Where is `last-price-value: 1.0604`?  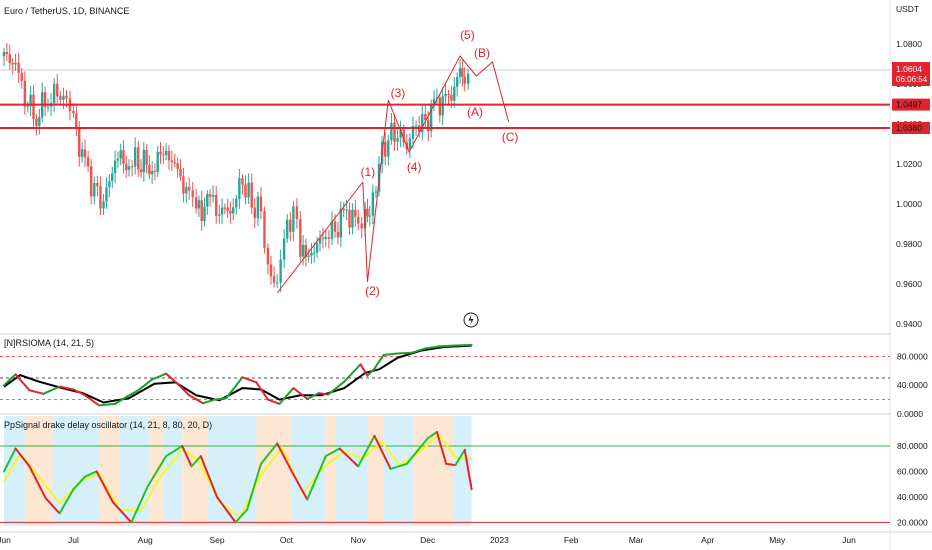 last-price-value: 1.0604 is located at coordinates (909, 69).